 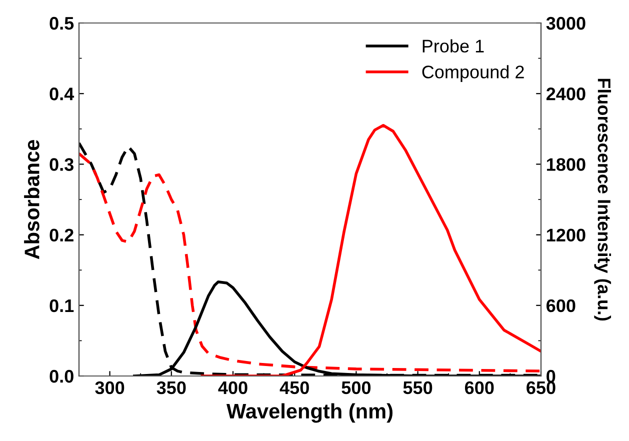 What do you see at coordinates (566, 23) in the screenshot?
I see `y2-tick-label: 3000` at bounding box center [566, 23].